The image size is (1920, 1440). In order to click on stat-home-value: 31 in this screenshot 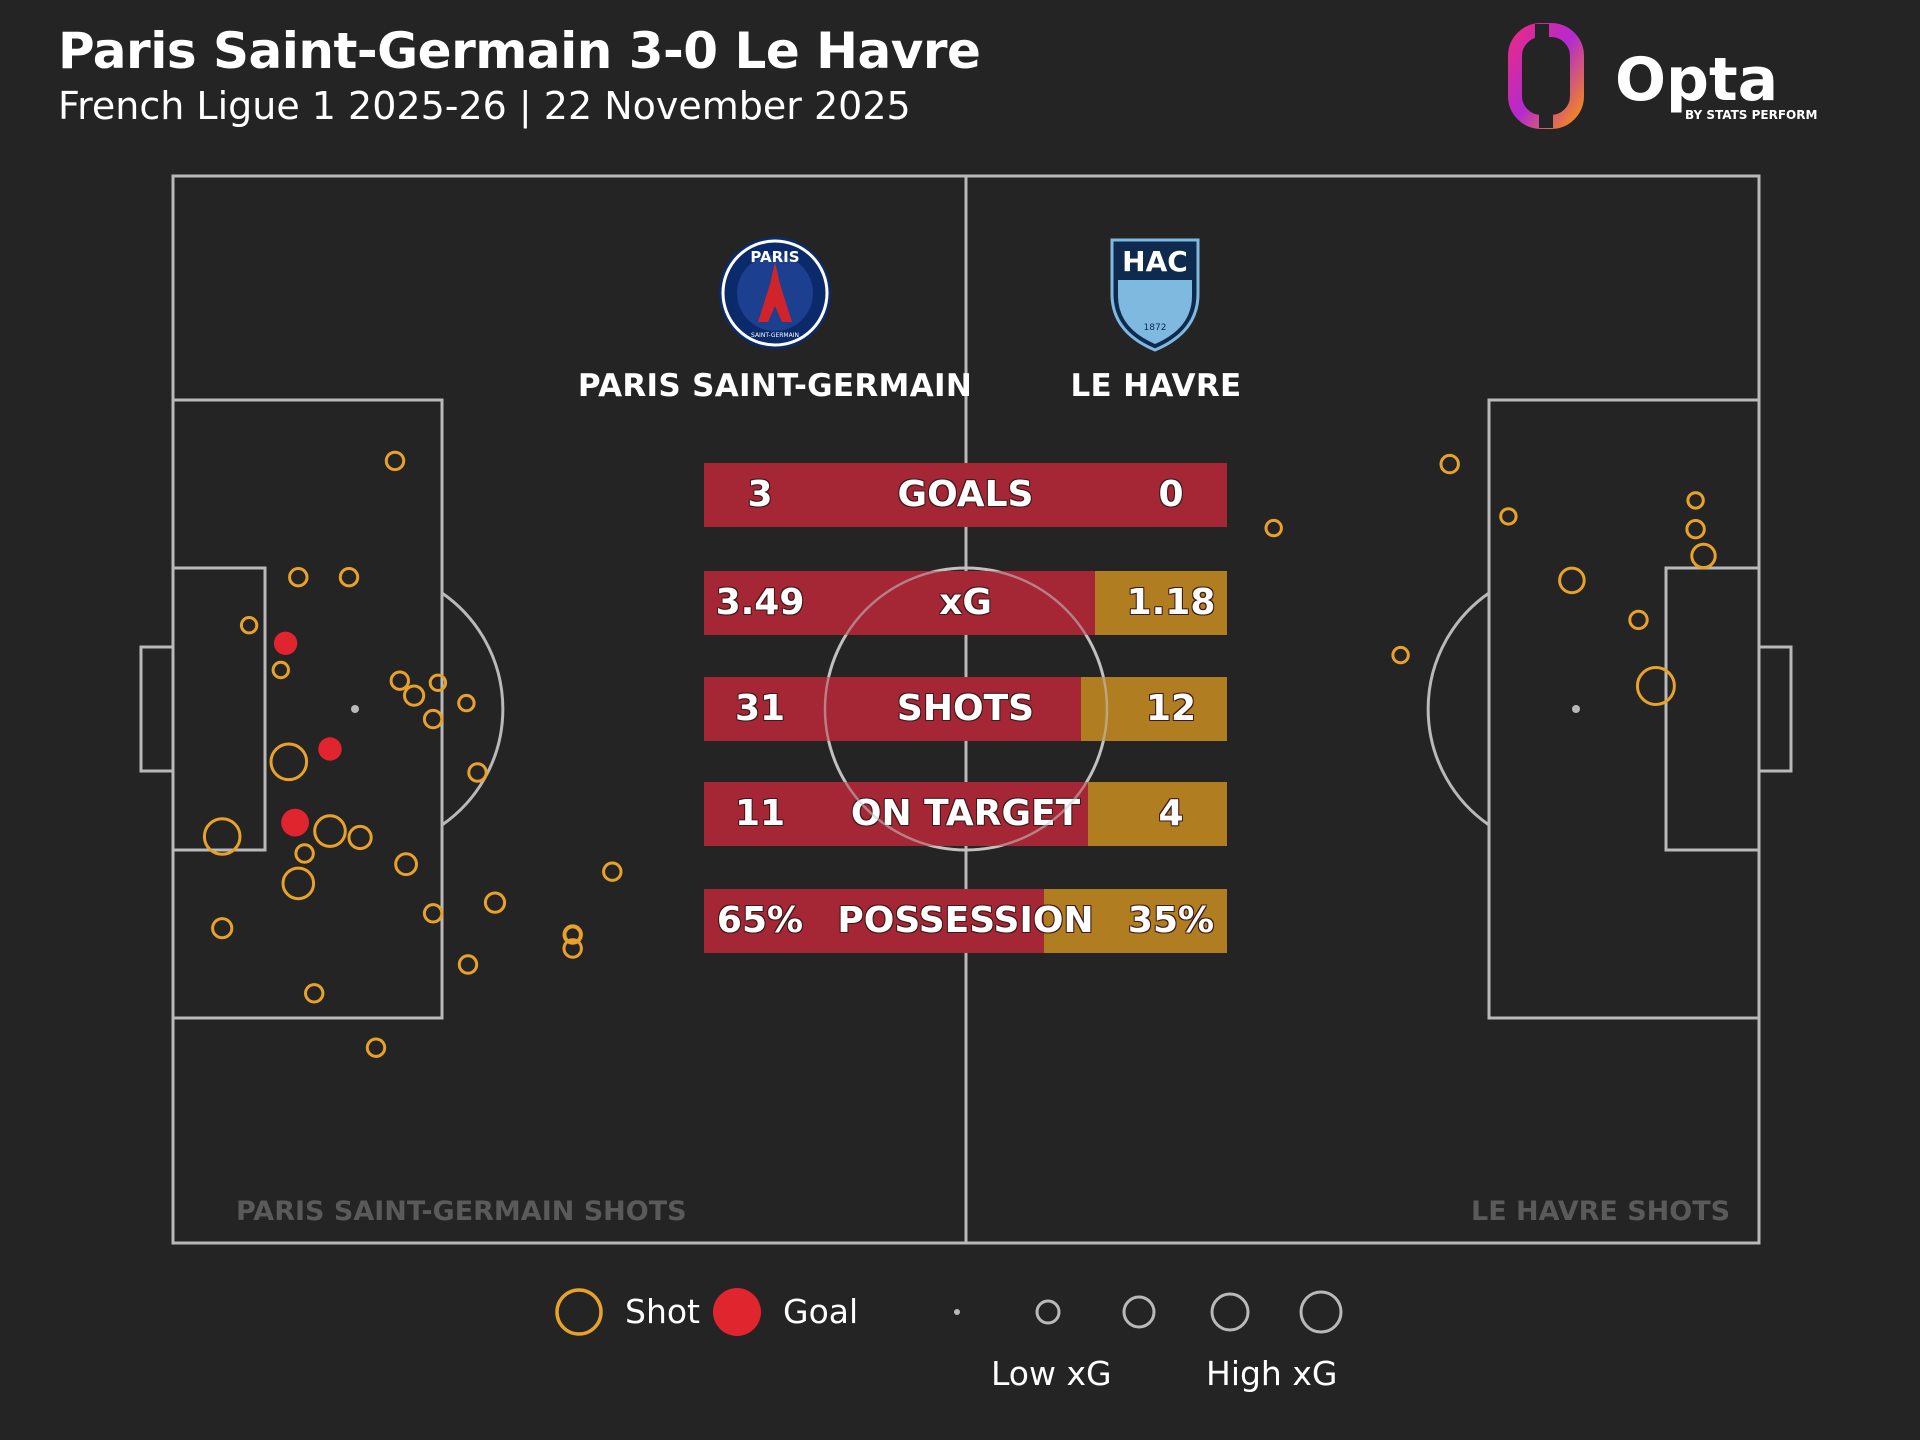, I will do `click(760, 708)`.